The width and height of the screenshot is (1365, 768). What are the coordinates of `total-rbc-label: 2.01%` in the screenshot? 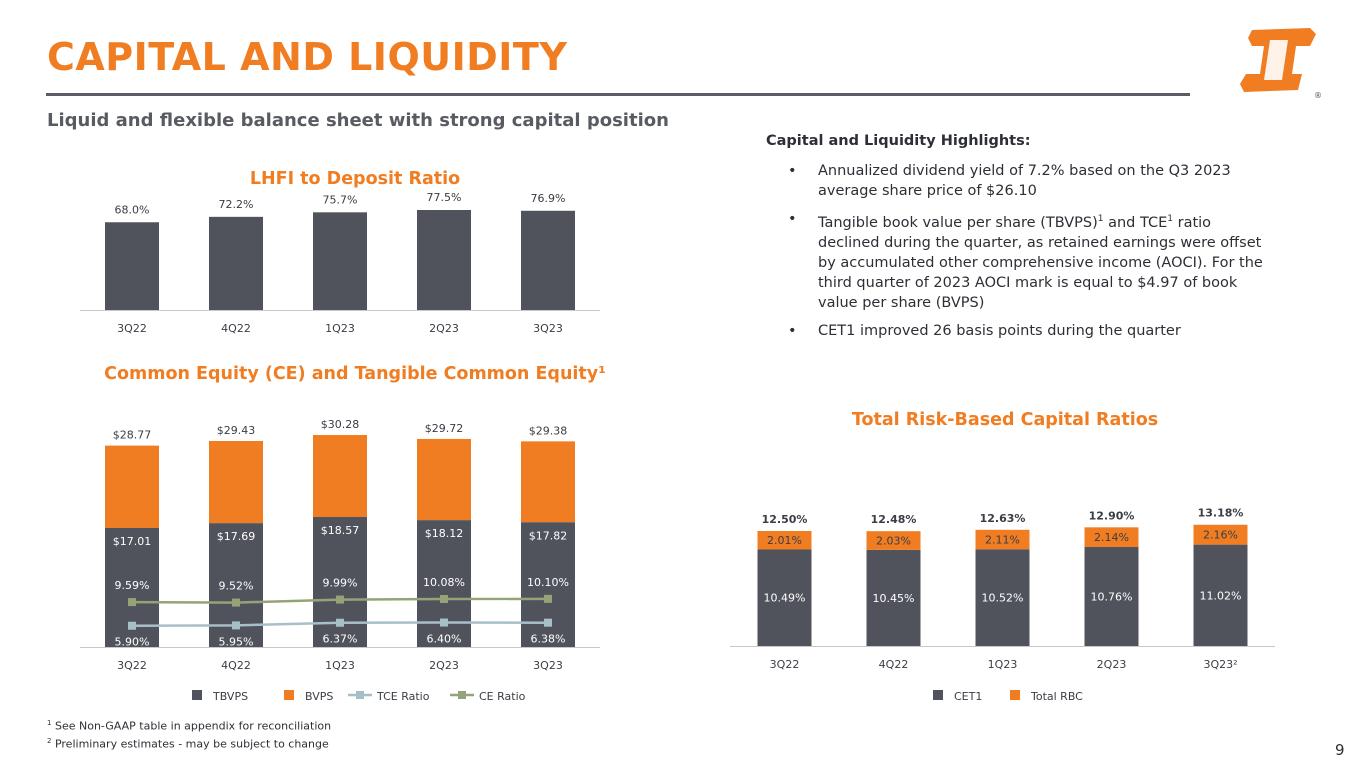 It's located at (784, 540).